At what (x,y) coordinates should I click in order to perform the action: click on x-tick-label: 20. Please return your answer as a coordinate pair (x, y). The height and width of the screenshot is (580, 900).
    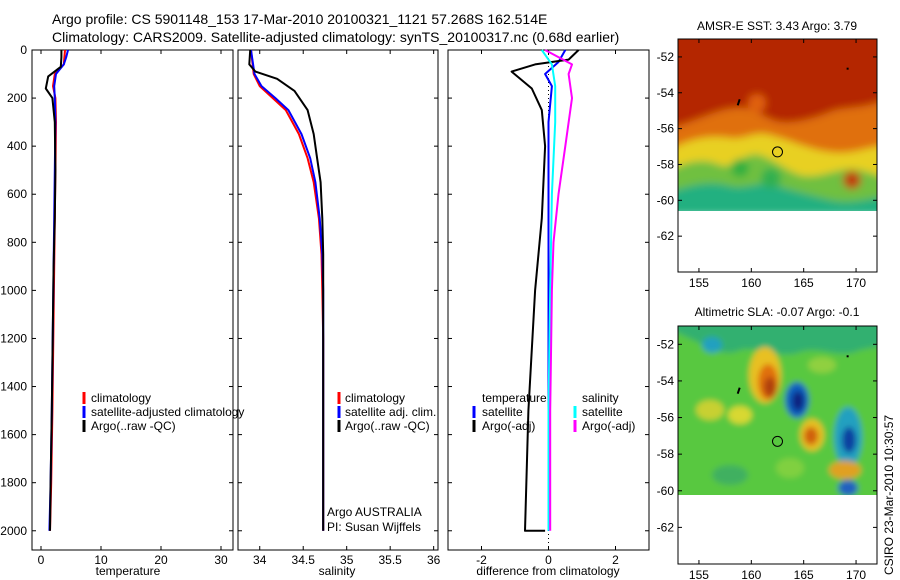
    Looking at the image, I should click on (161, 560).